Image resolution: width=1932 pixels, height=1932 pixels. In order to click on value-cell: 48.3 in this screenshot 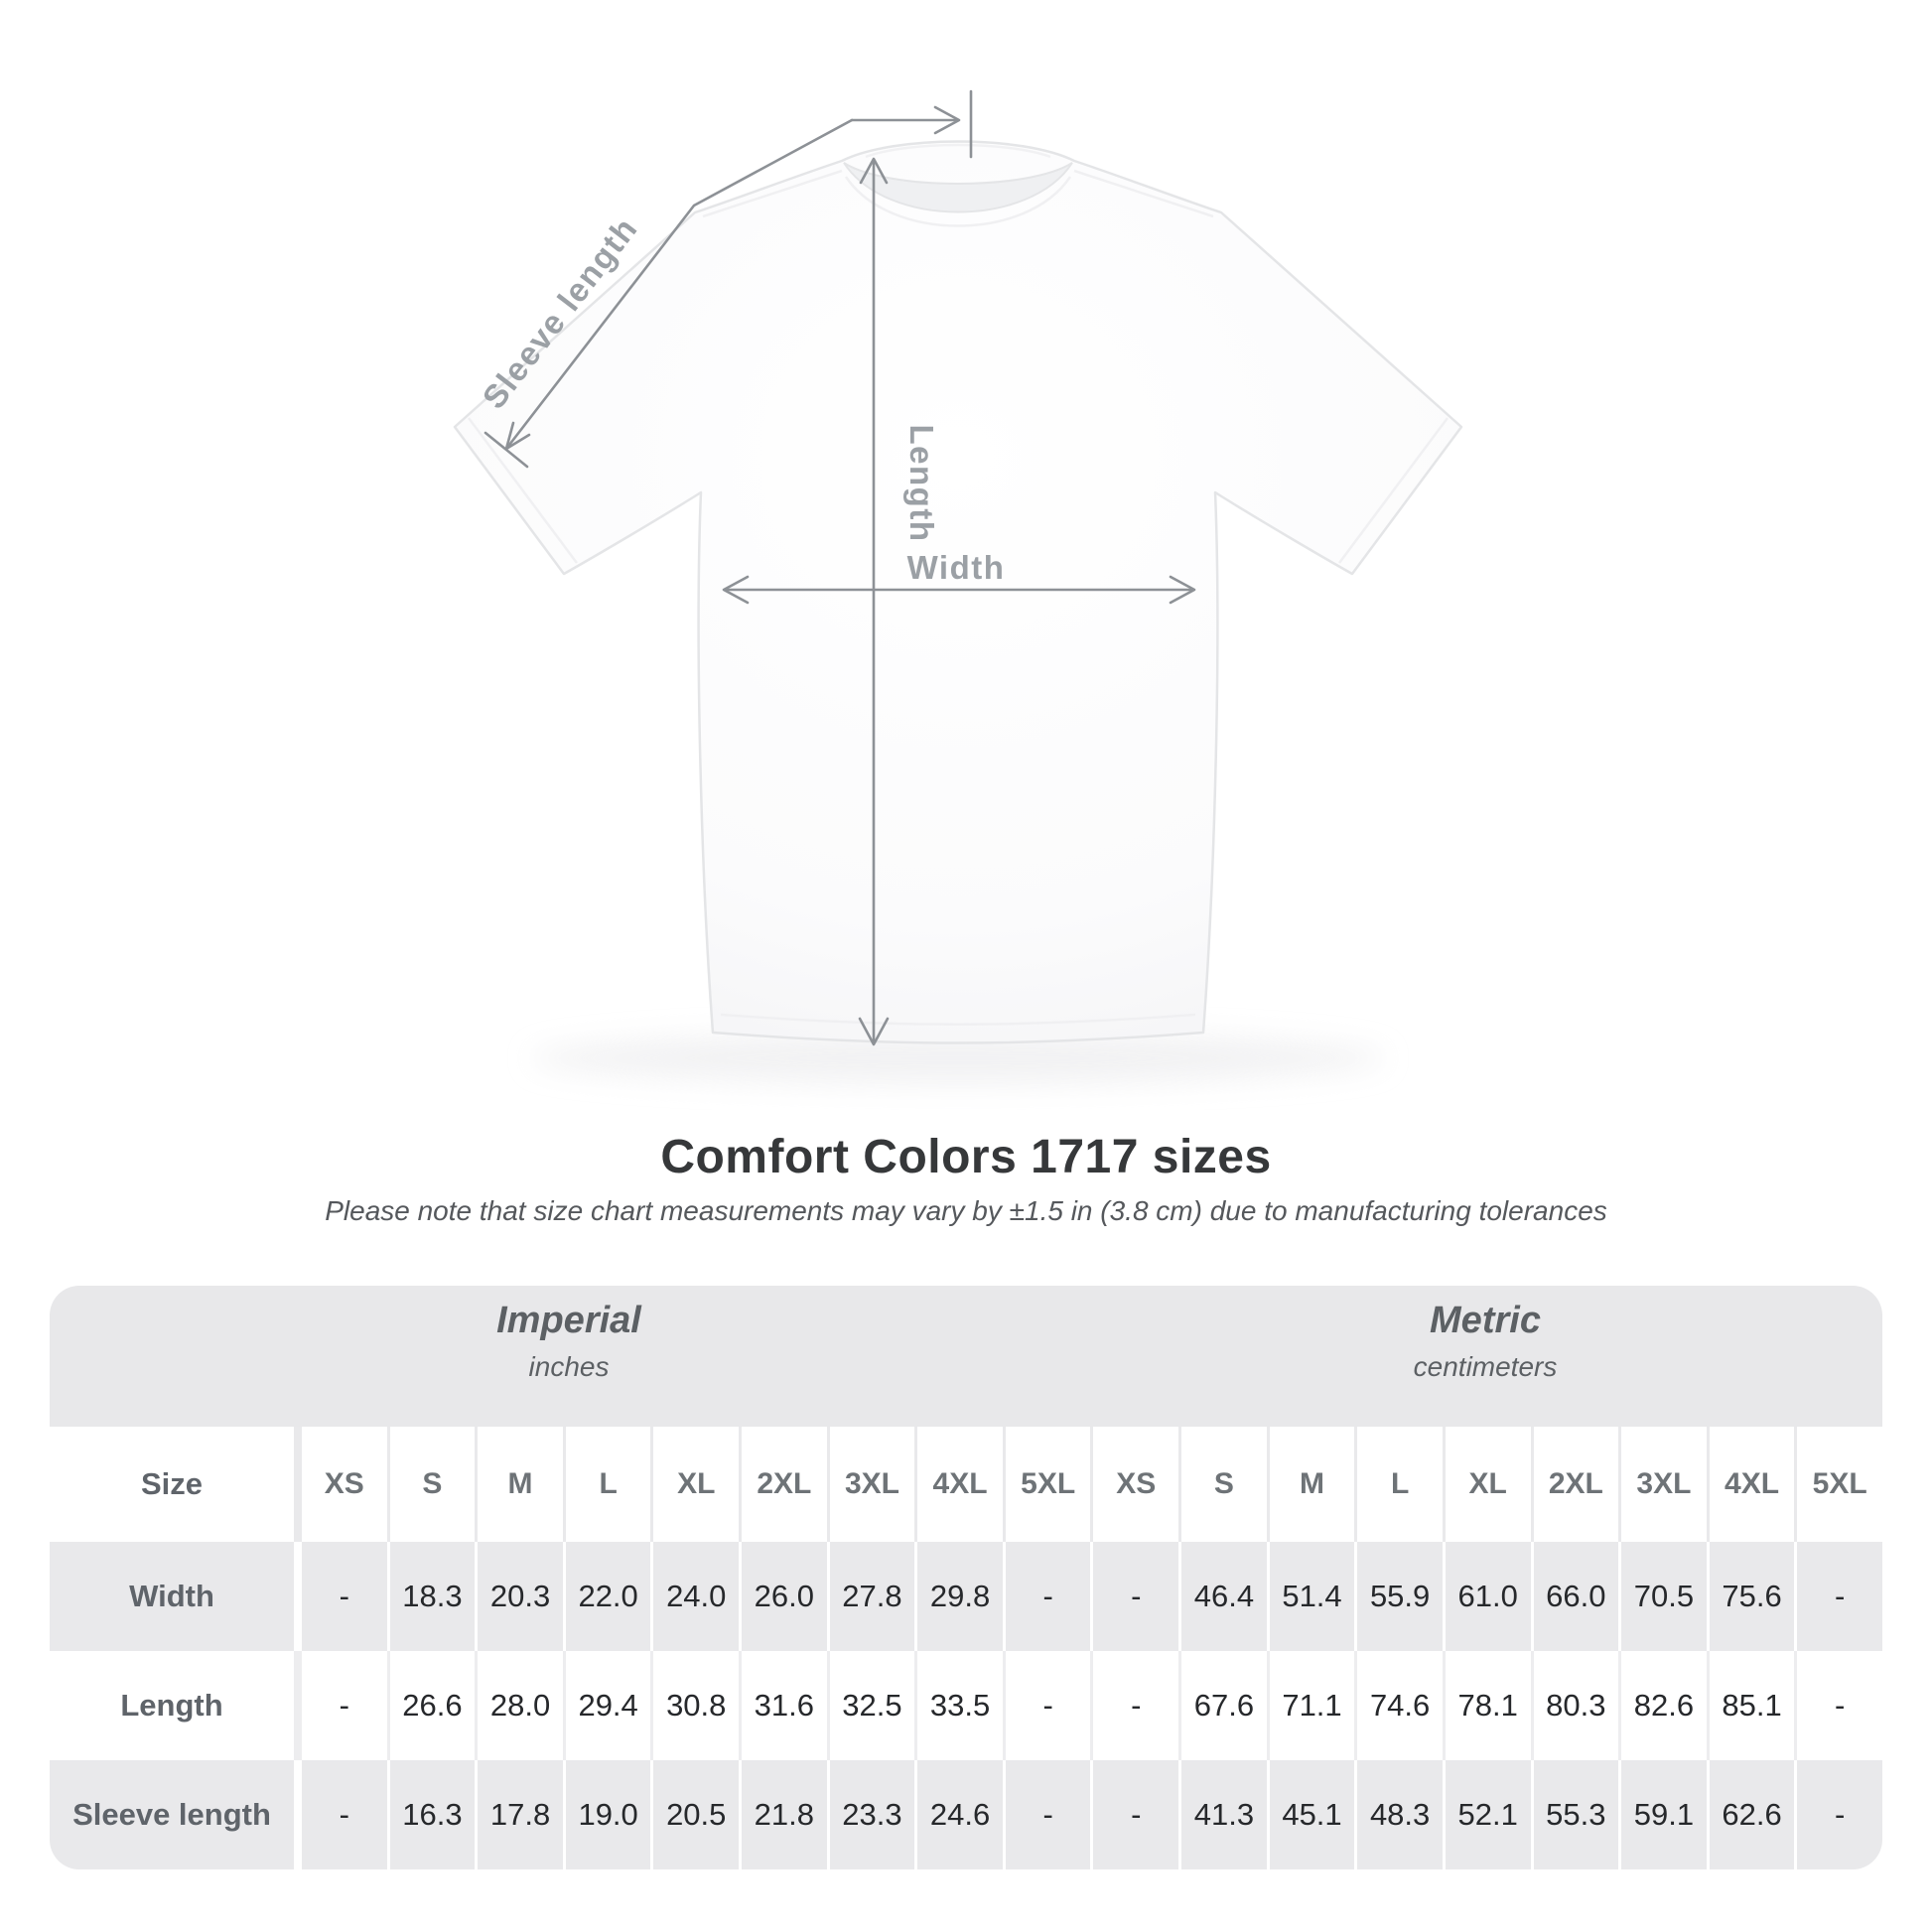, I will do `click(1398, 1815)`.